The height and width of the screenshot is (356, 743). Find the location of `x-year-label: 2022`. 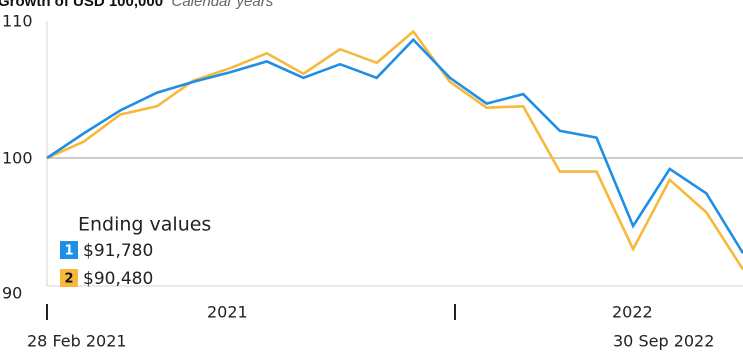

x-year-label: 2022 is located at coordinates (632, 312).